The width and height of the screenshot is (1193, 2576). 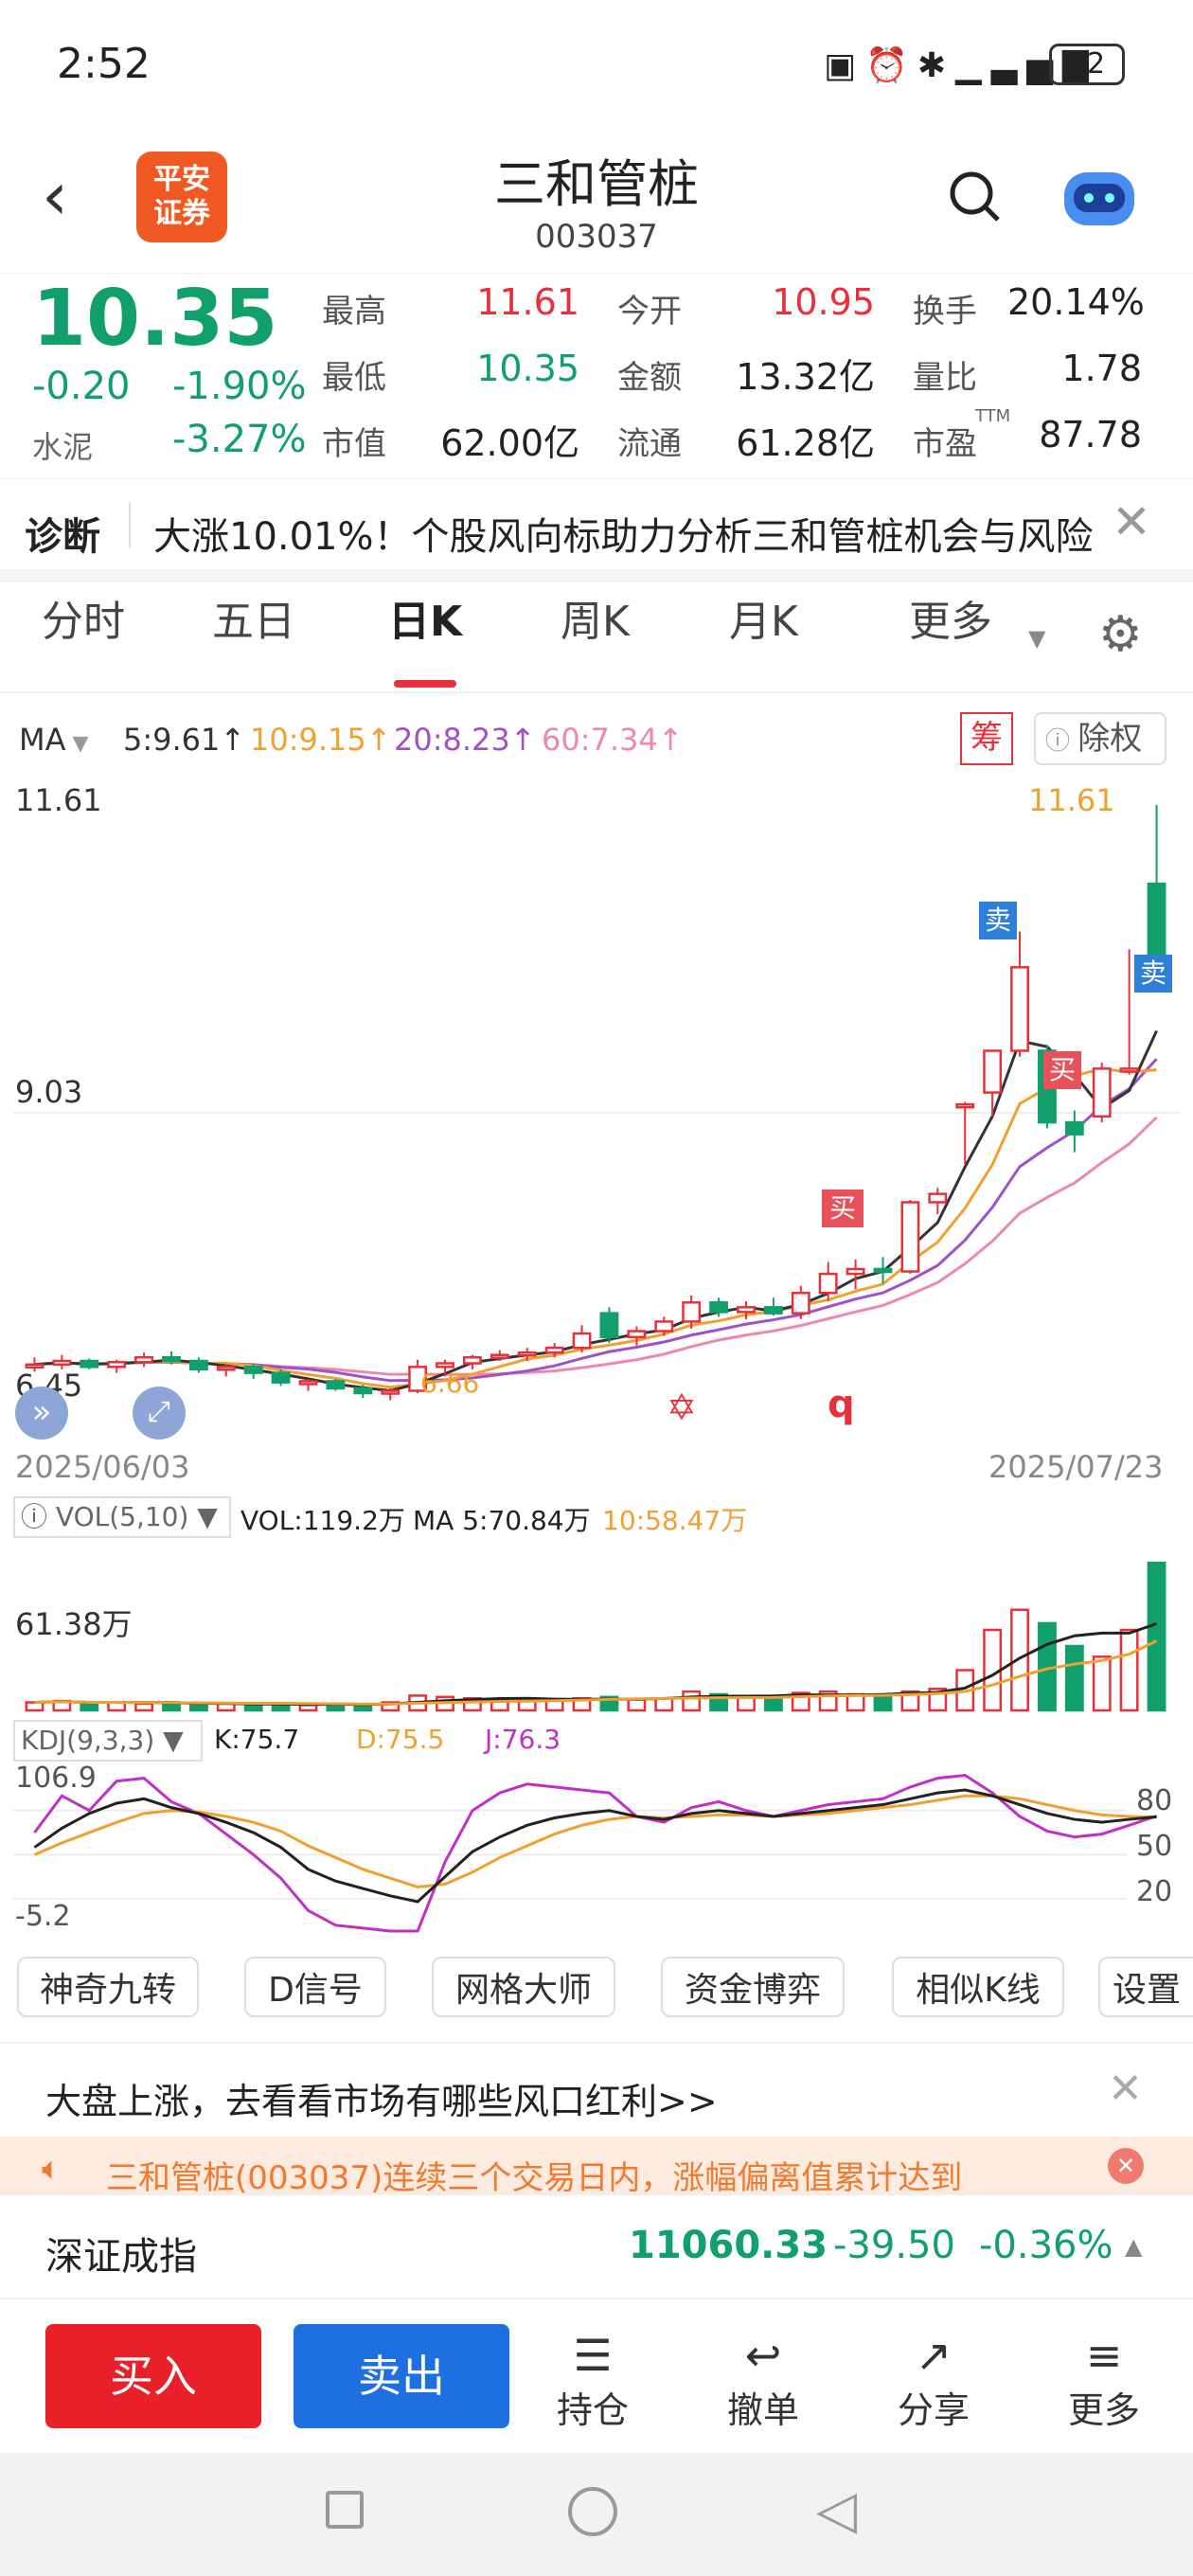 What do you see at coordinates (763, 2381) in the screenshot?
I see `nav-cancel-order: ↩ 撤单` at bounding box center [763, 2381].